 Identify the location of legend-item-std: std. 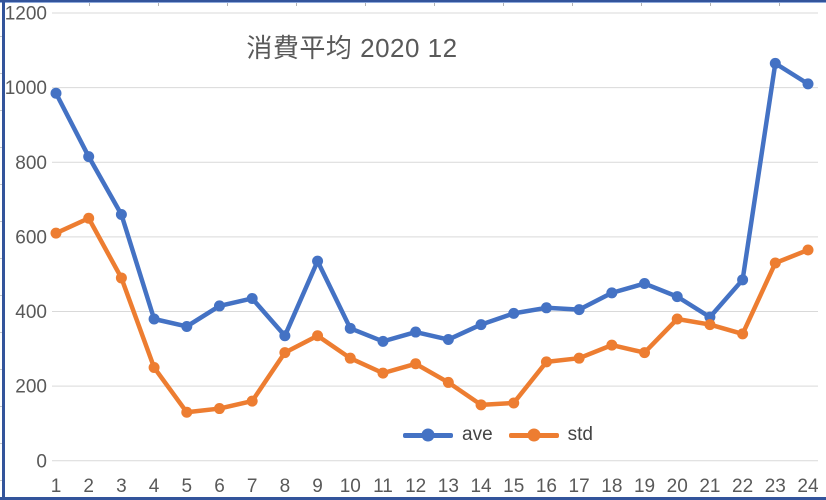
(550, 435).